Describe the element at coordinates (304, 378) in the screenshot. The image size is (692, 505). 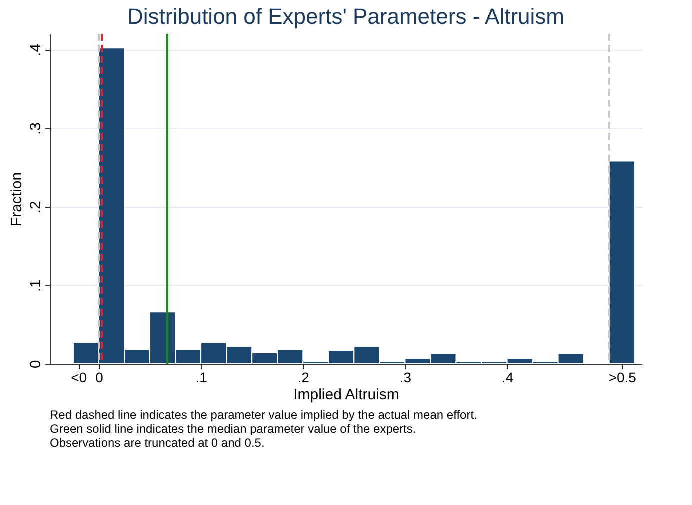
I see `x-tick-label: .2` at that location.